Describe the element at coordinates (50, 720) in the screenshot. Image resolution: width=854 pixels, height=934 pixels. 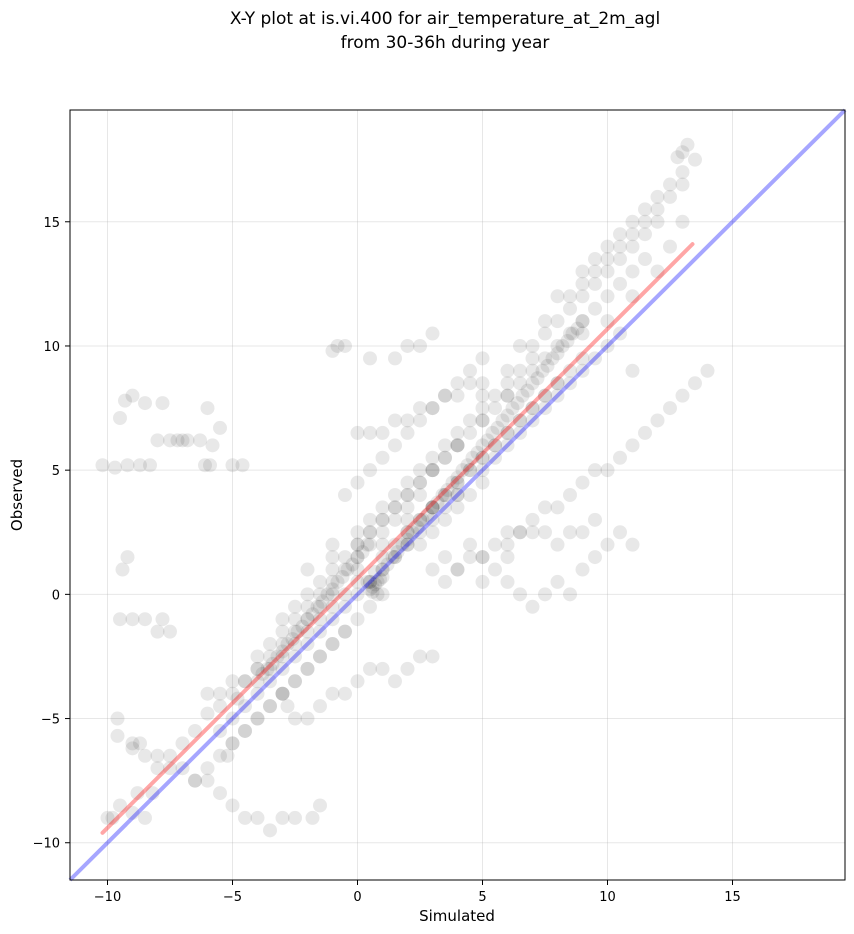
I see `y-tick-label: −5` at that location.